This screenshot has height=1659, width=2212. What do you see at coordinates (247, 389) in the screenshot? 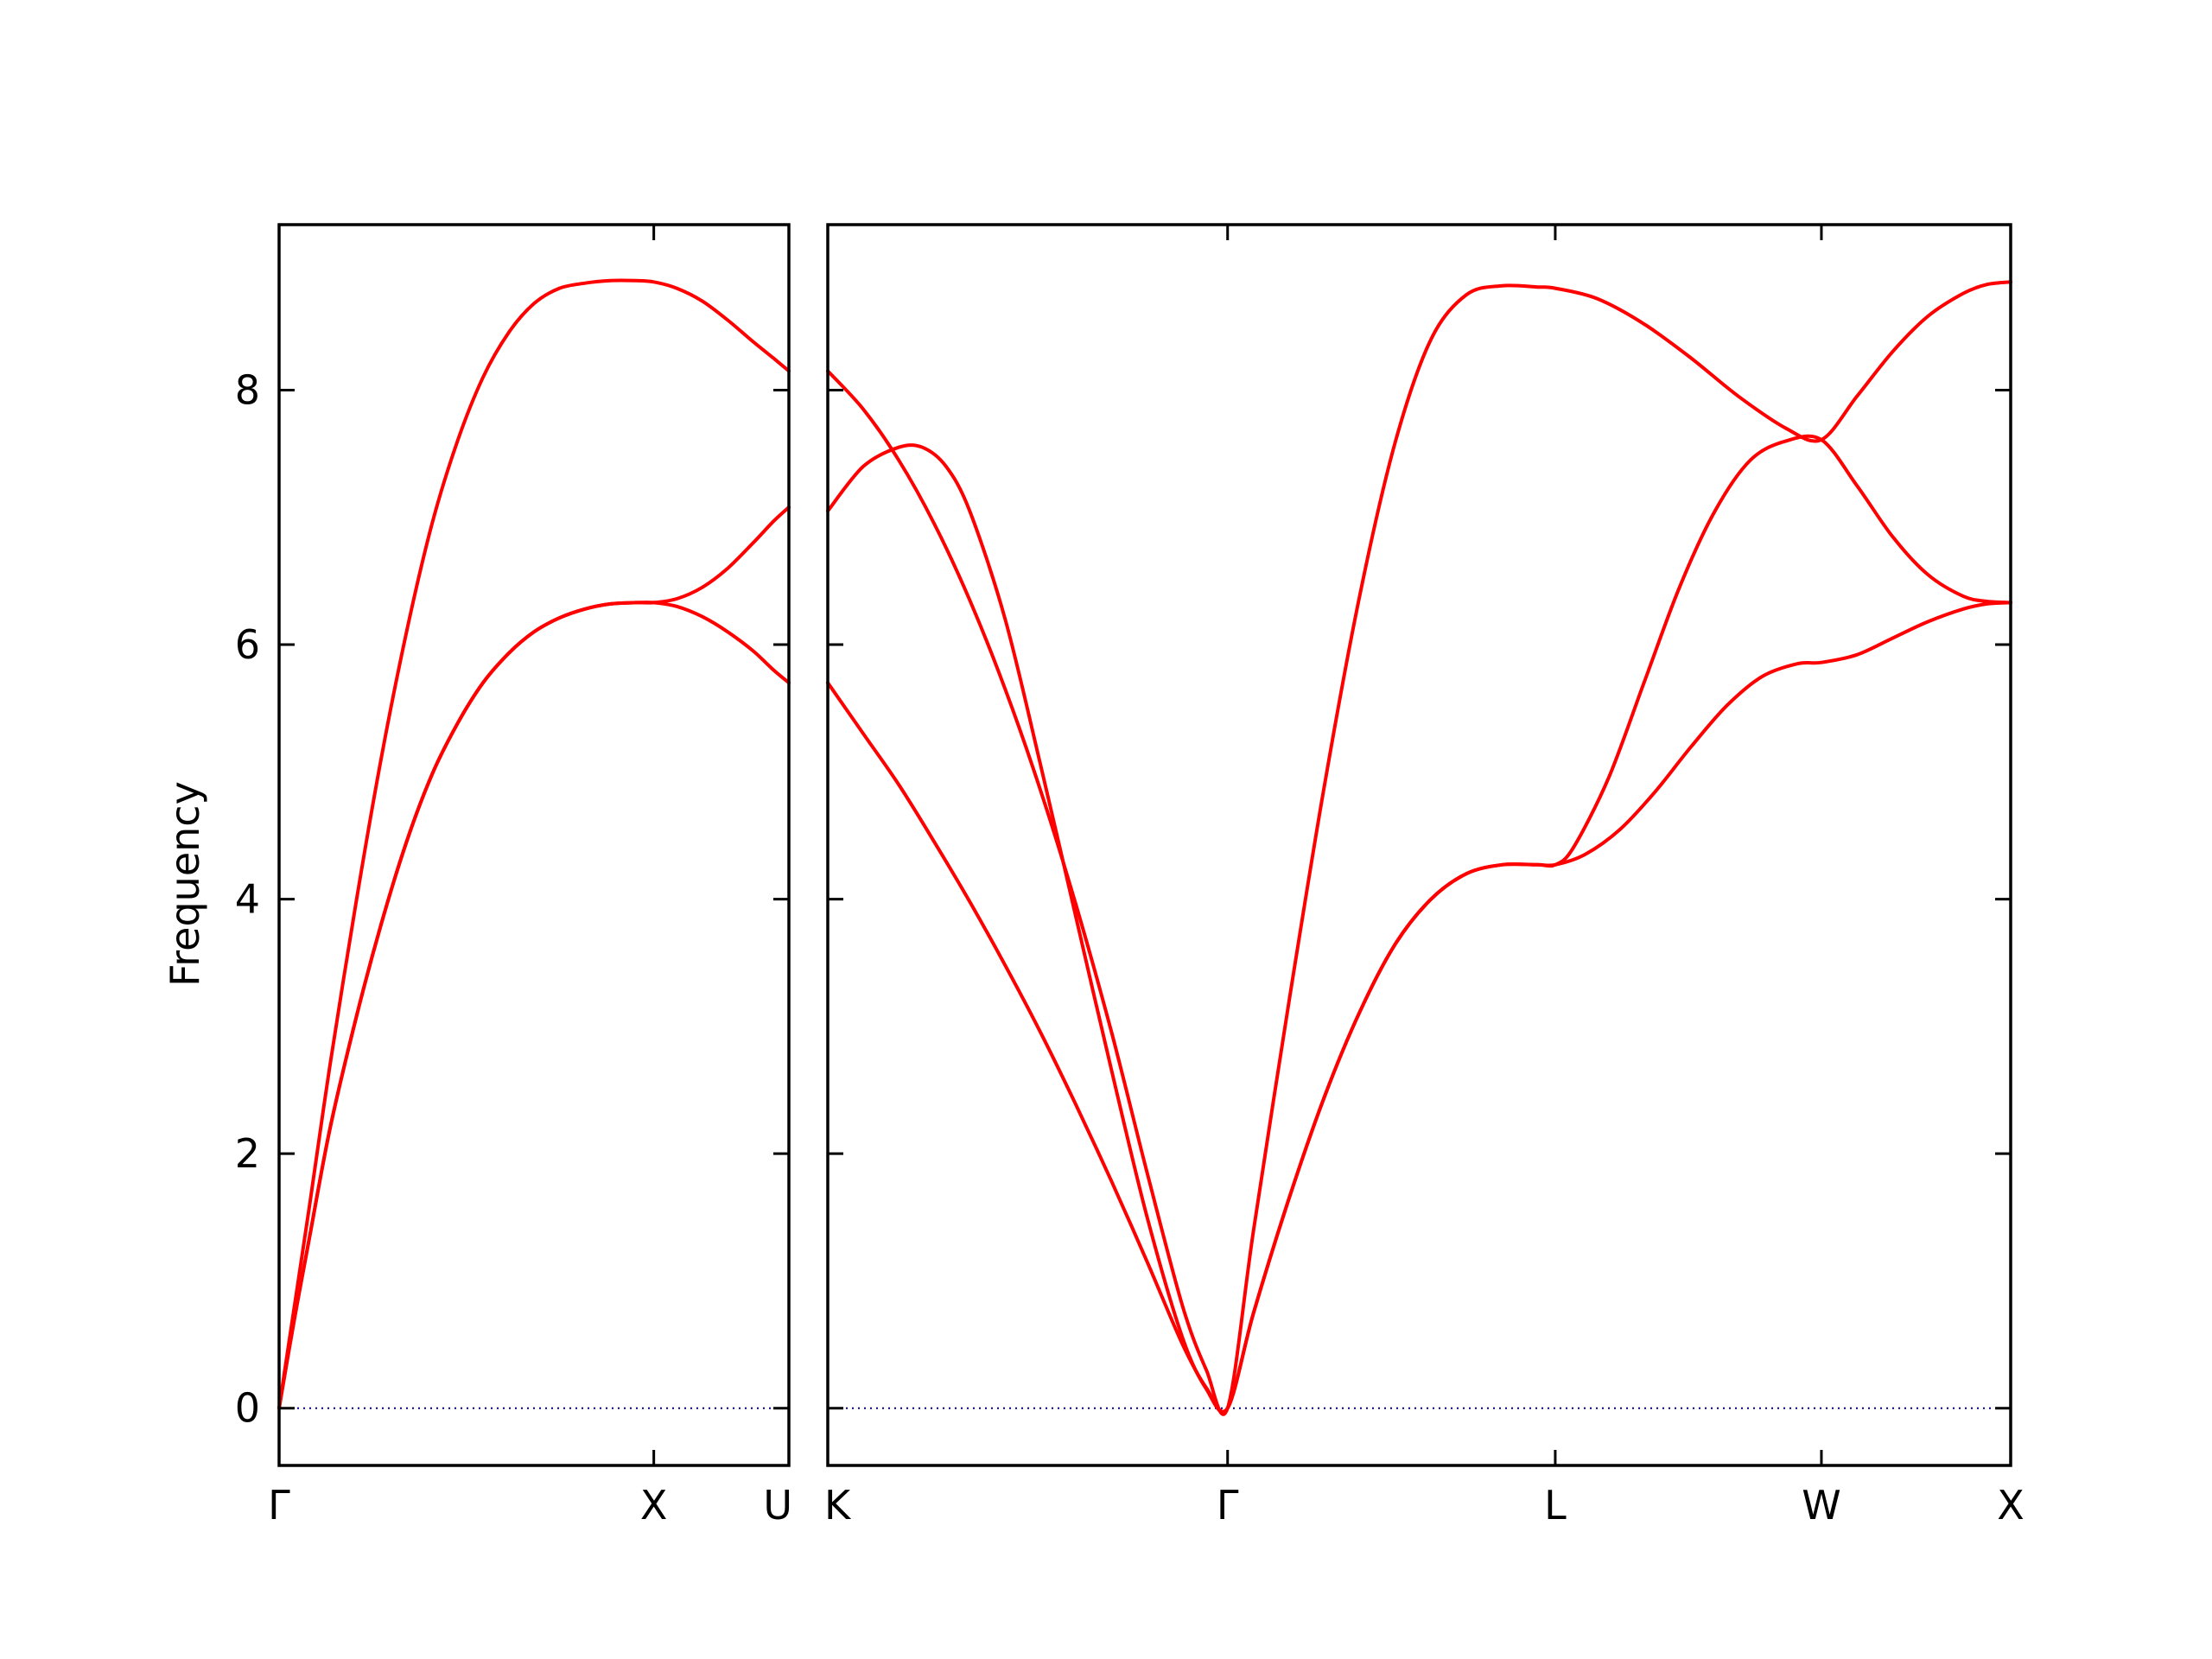
I see `y-tick-label: 8` at bounding box center [247, 389].